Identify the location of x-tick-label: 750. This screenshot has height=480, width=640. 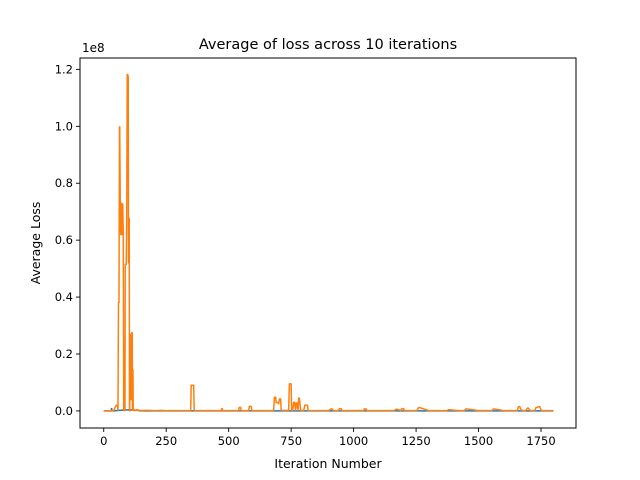
(291, 441).